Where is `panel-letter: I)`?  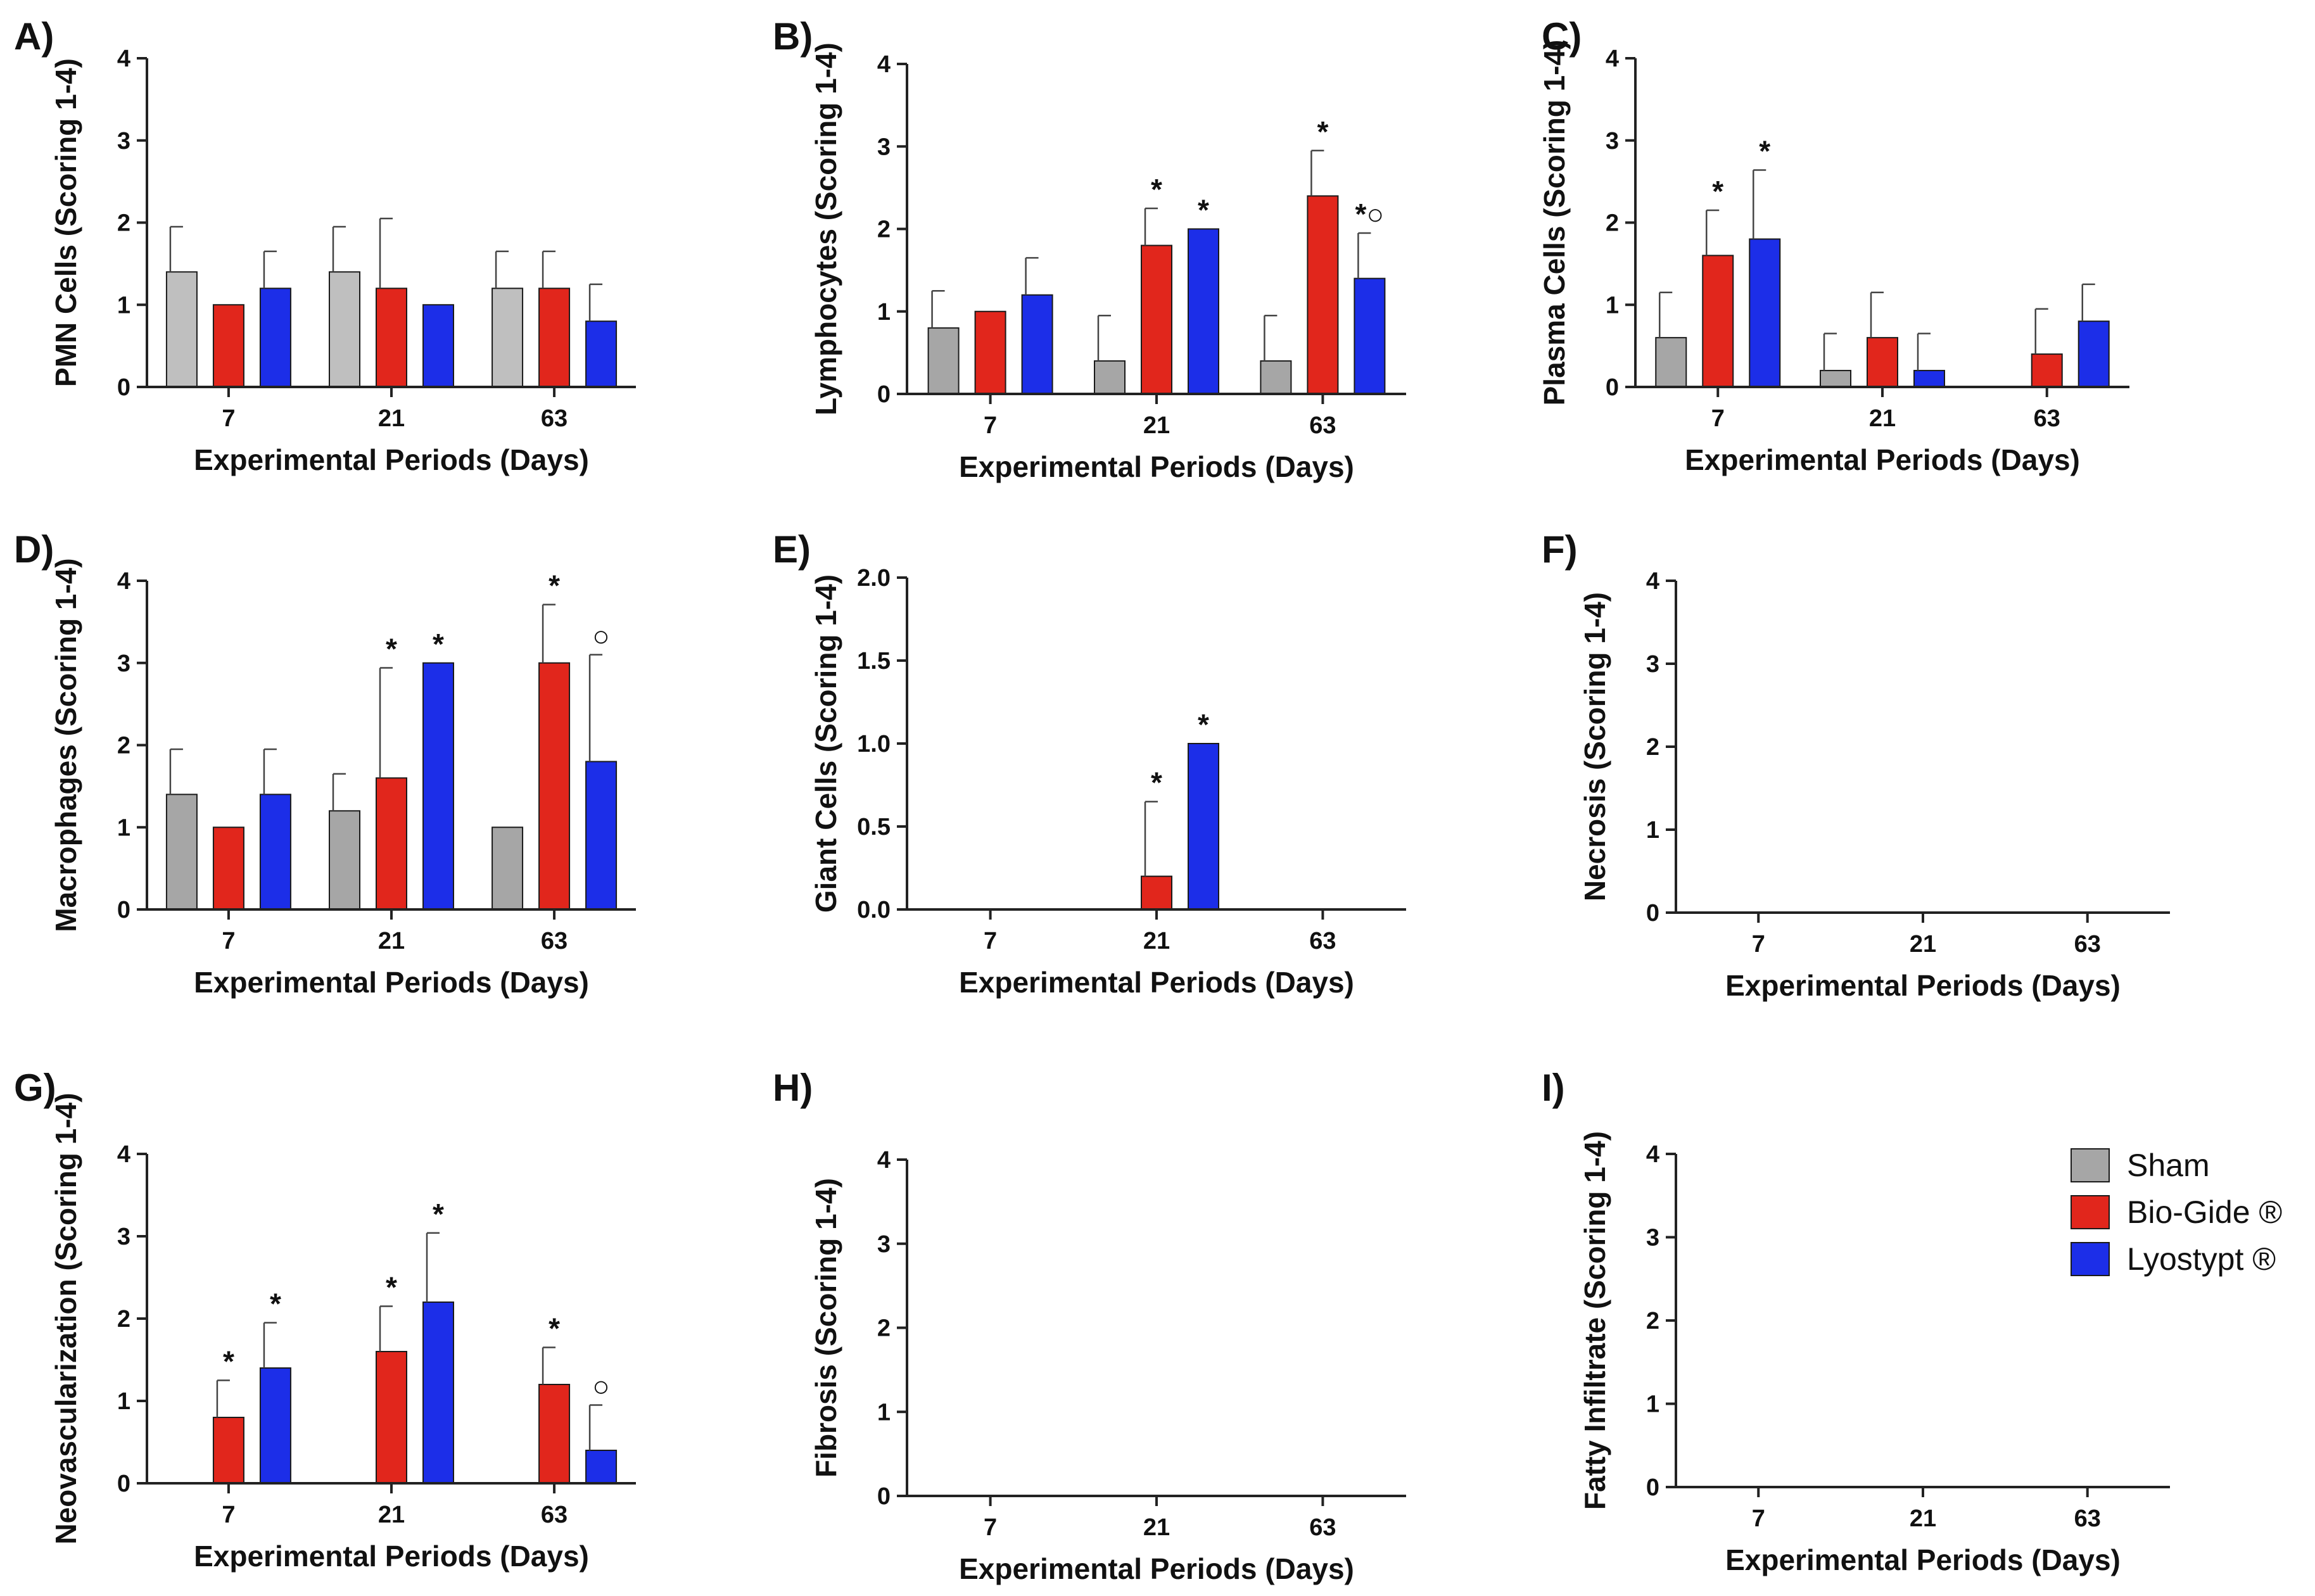 panel-letter: I) is located at coordinates (1553, 1088).